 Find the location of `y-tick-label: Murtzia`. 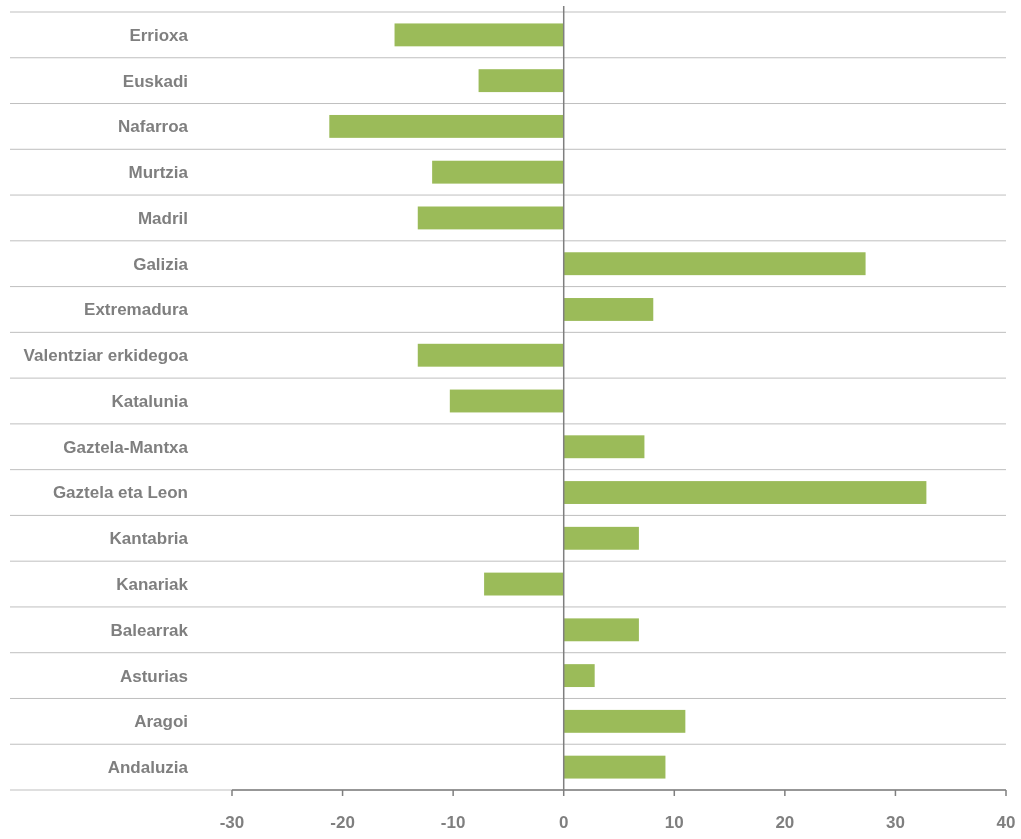

y-tick-label: Murtzia is located at coordinates (158, 173).